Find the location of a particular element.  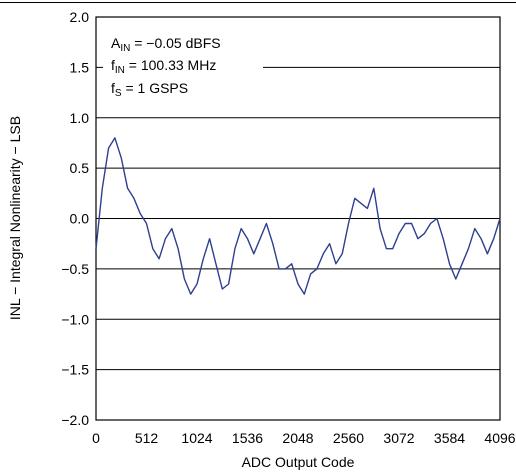

x-tick-label: 3584 is located at coordinates (449, 438).